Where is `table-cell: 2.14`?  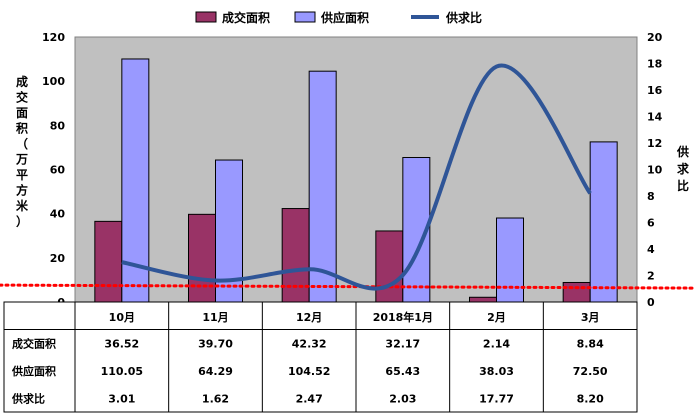
table-cell: 2.14 is located at coordinates (496, 343).